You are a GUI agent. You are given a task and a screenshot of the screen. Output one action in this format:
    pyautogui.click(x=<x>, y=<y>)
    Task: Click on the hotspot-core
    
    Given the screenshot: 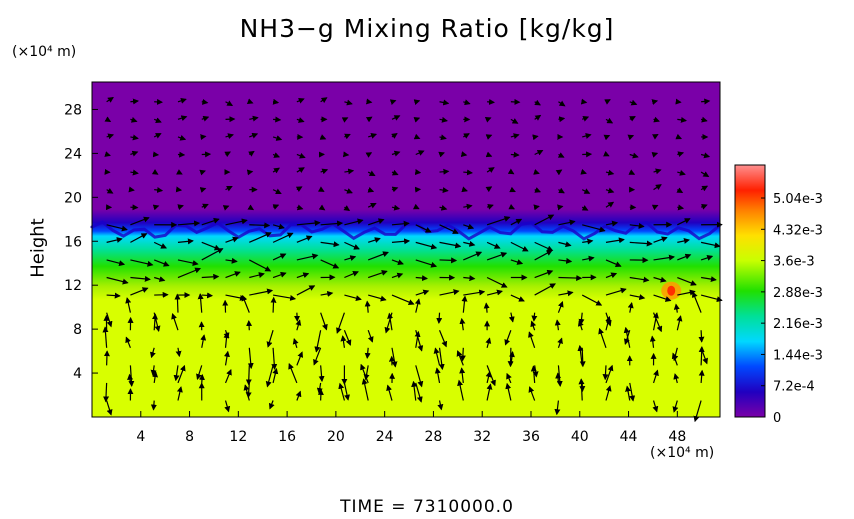 What is the action you would take?
    pyautogui.click(x=671, y=290)
    